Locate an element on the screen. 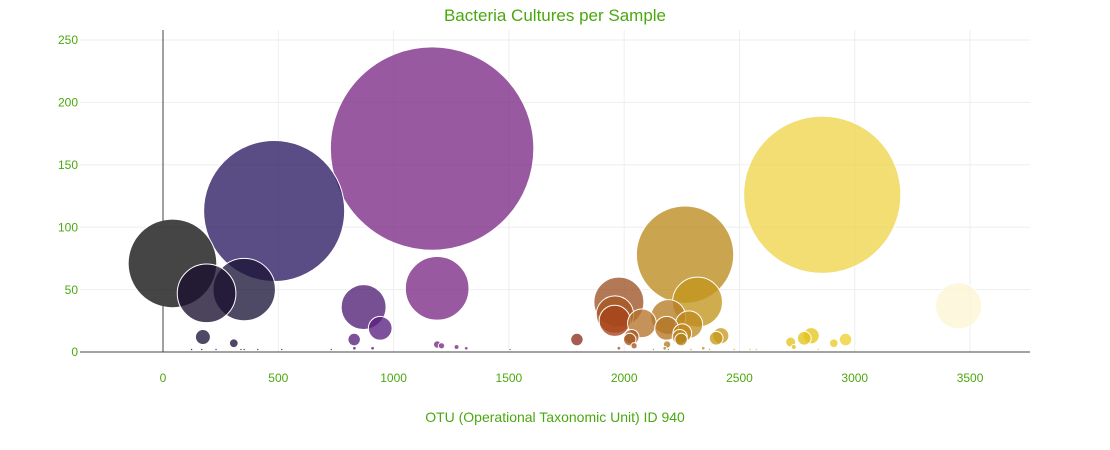 The width and height of the screenshot is (1110, 450). x-tick-label: 0 is located at coordinates (163, 378).